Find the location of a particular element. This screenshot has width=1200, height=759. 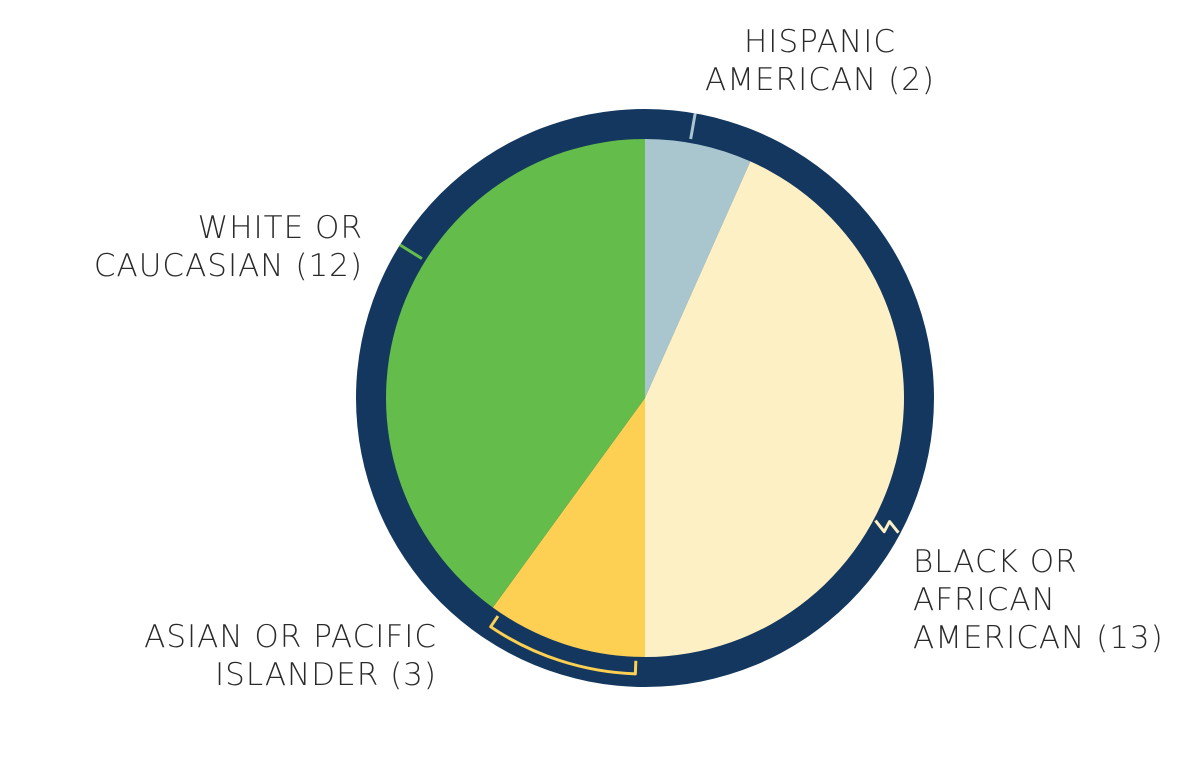

slice-label-white-or-caucasian: WHITE OR CAUCASIAN (12) is located at coordinates (228, 247).